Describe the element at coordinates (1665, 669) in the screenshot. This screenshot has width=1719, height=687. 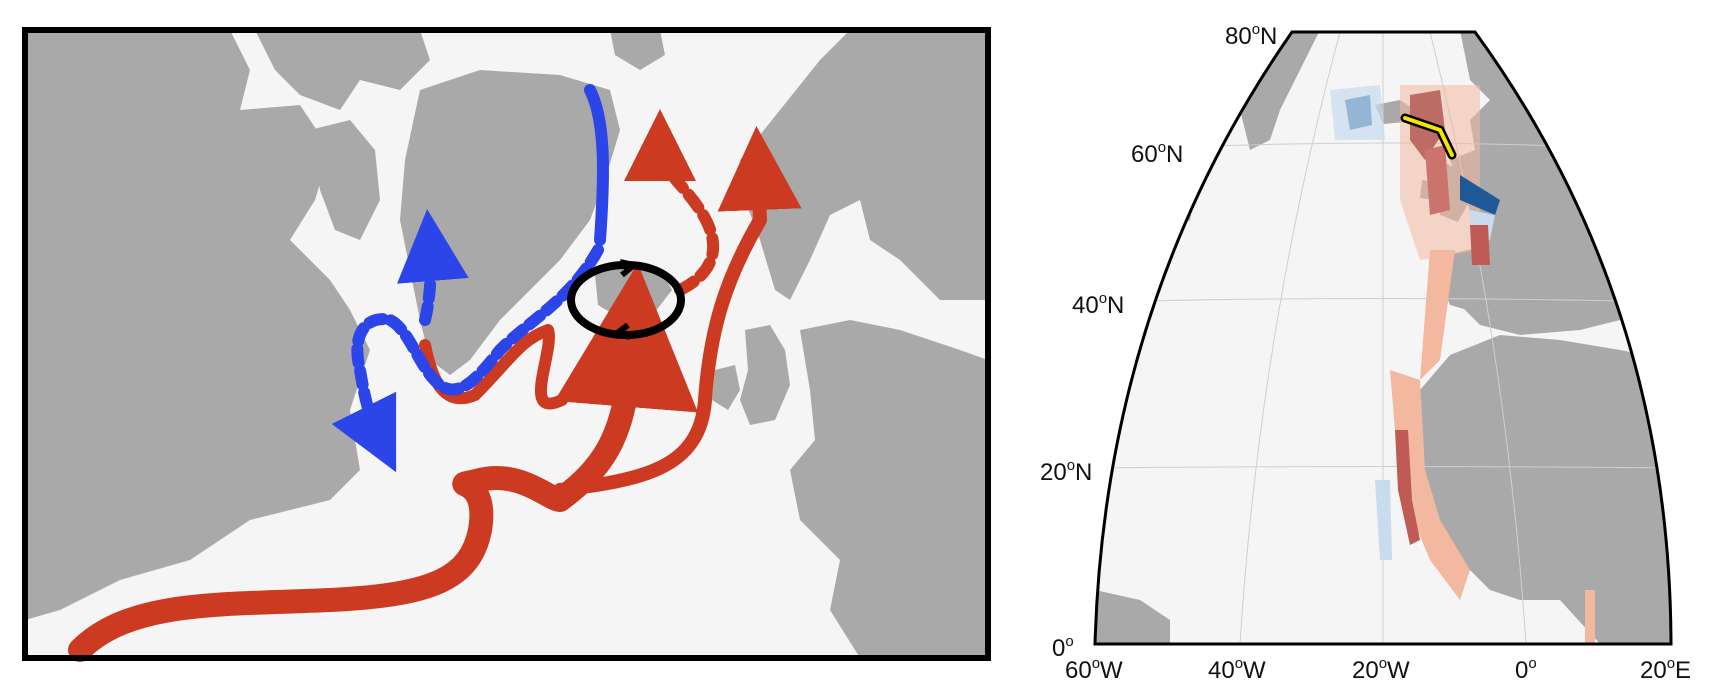
I see `lon-label-4: 20oE` at that location.